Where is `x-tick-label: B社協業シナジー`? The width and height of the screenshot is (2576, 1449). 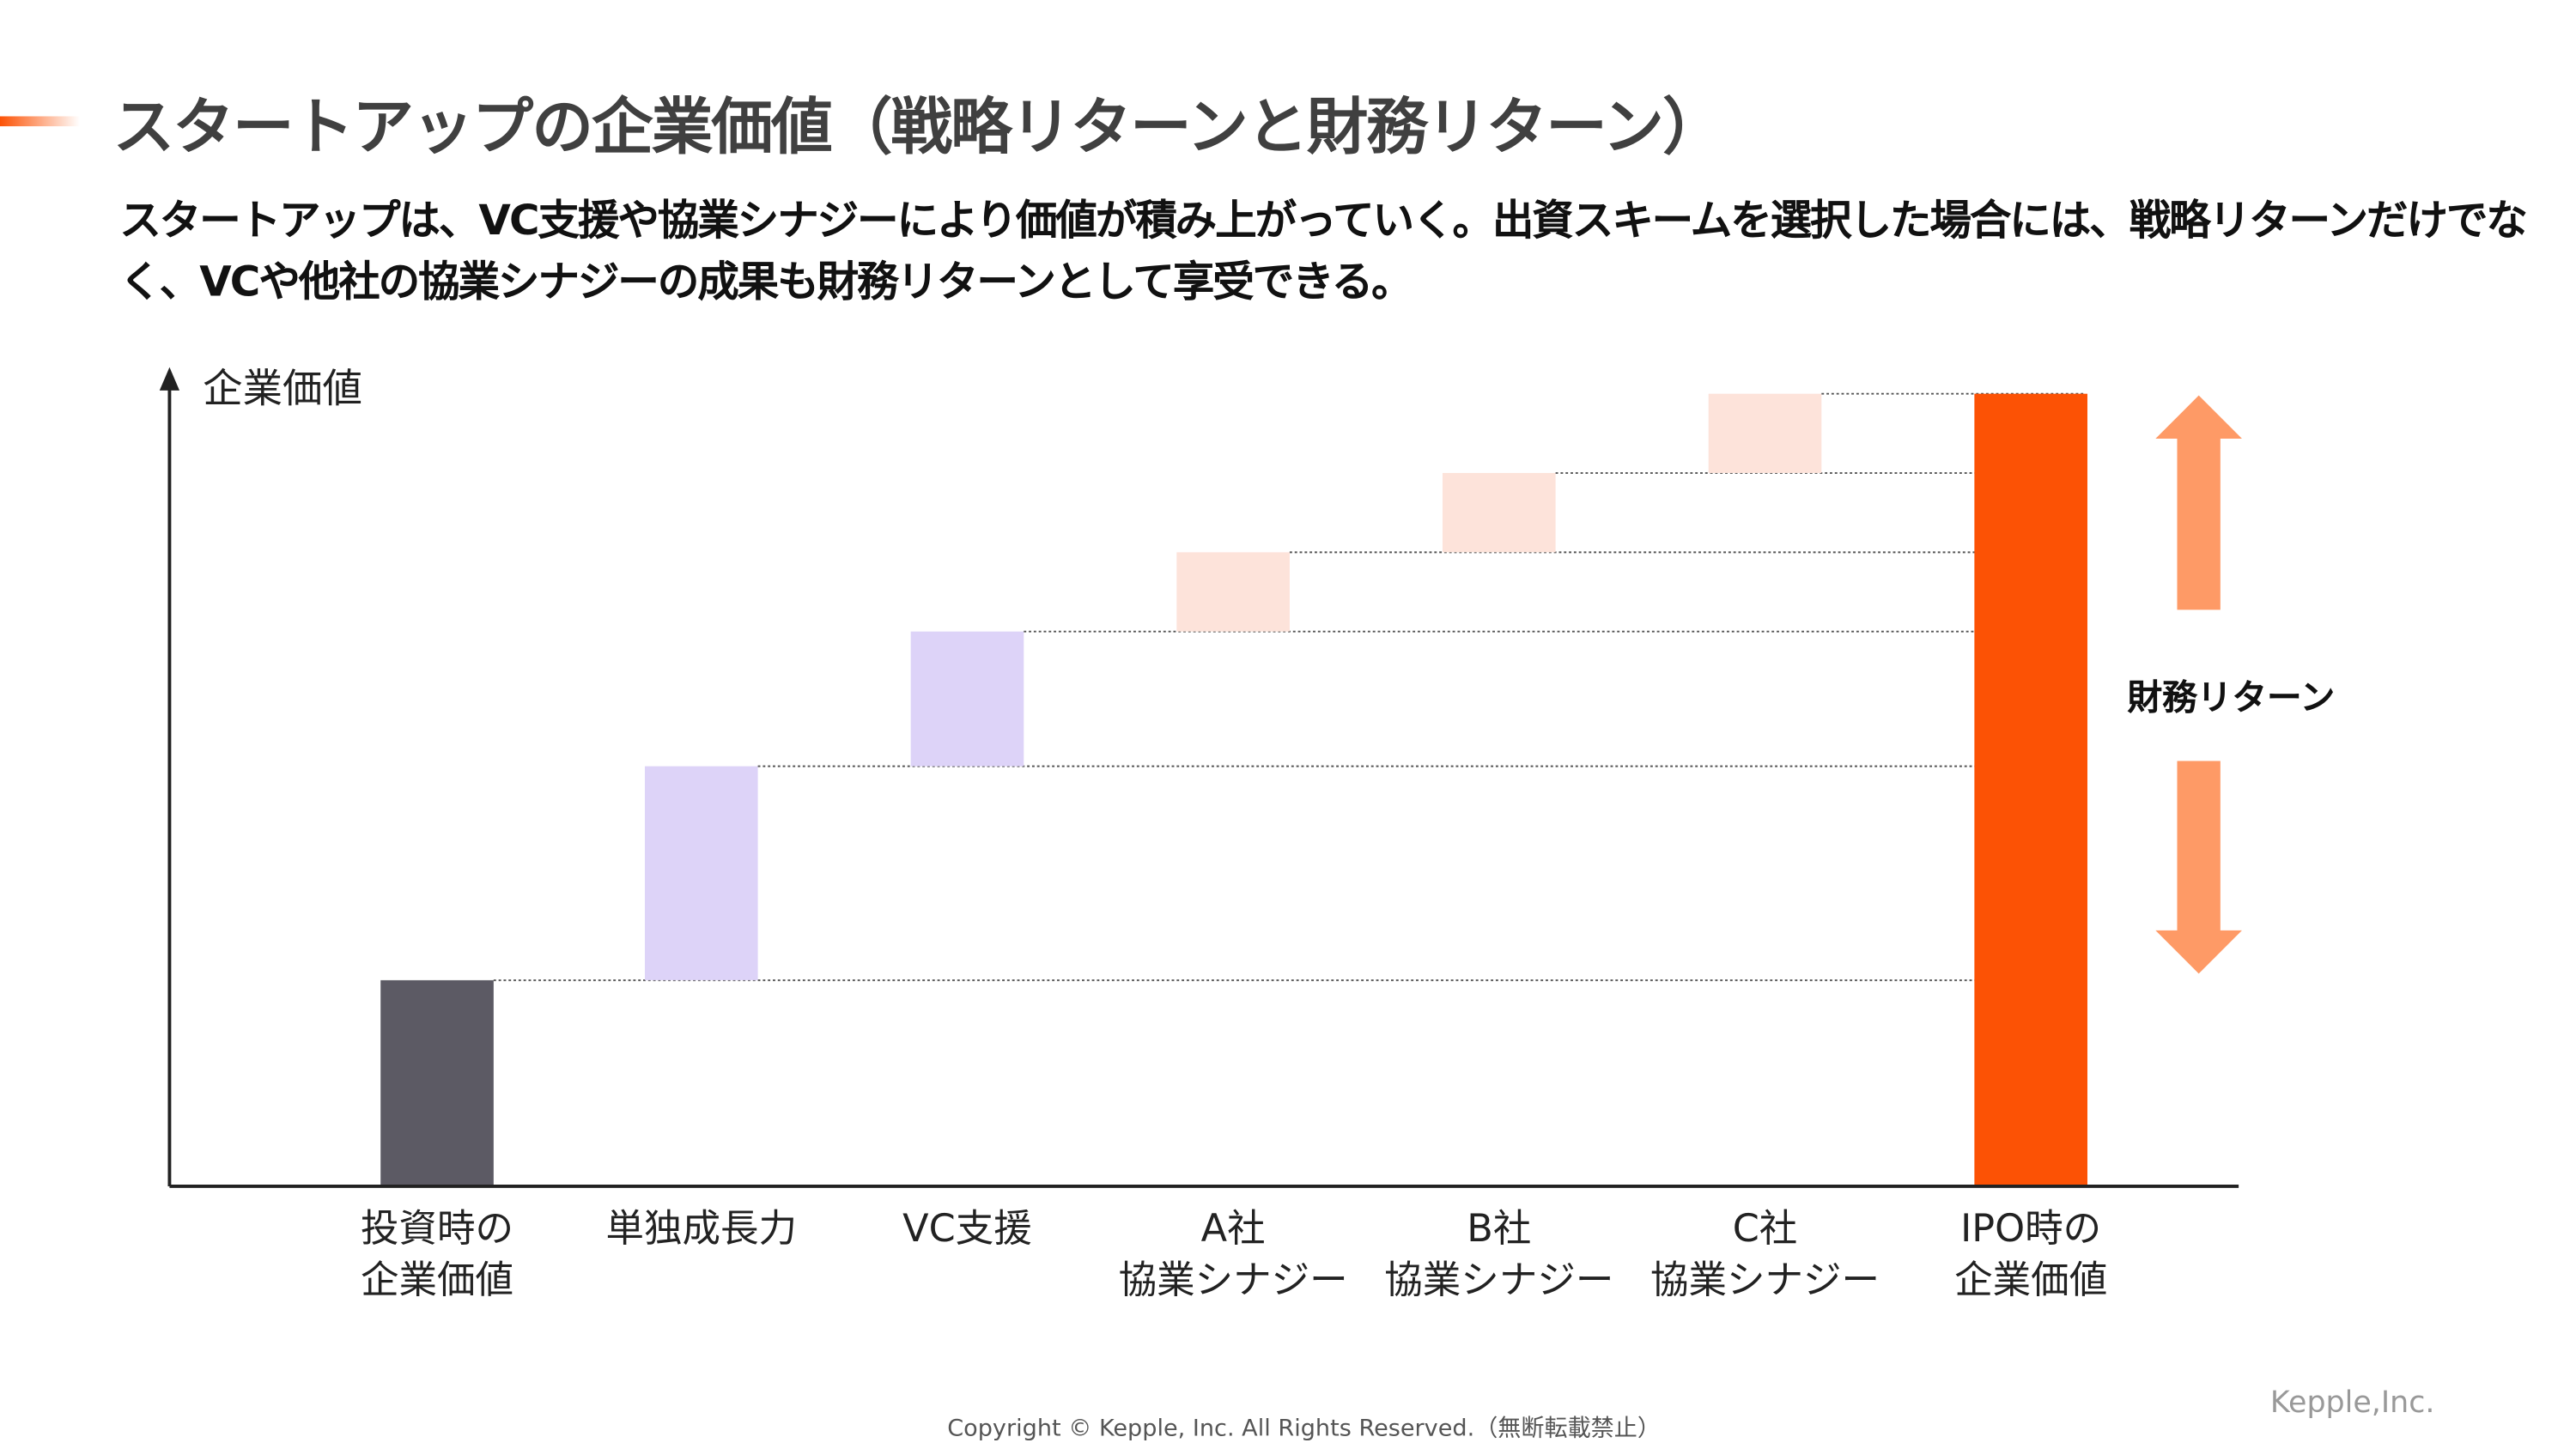
x-tick-label: B社協業シナジー is located at coordinates (1499, 1255).